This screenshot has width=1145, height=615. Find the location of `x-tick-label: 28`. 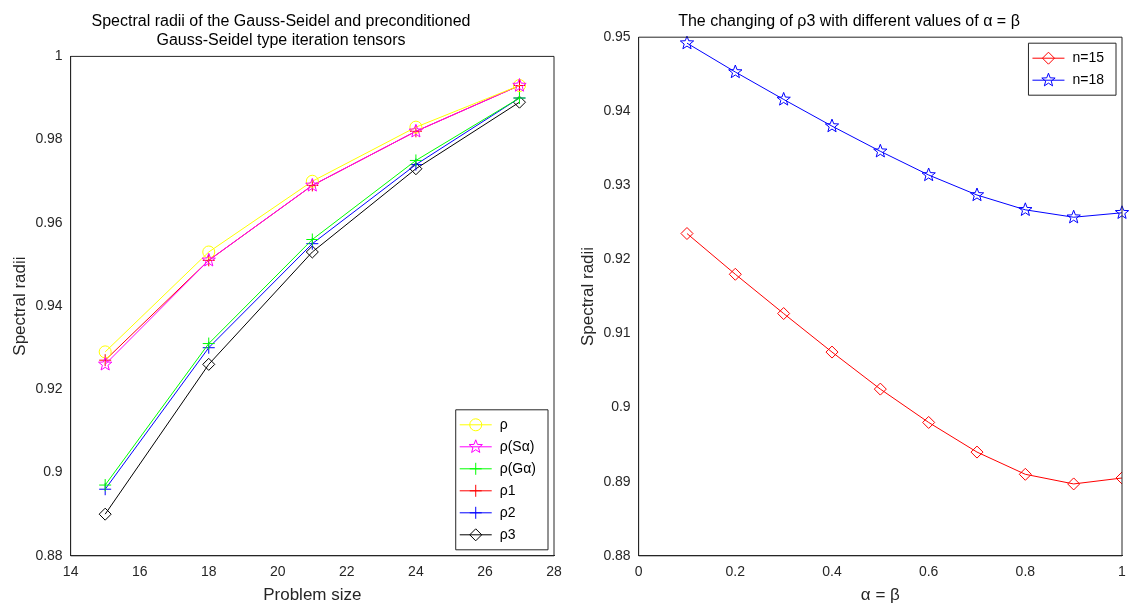

x-tick-label: 28 is located at coordinates (554, 571).